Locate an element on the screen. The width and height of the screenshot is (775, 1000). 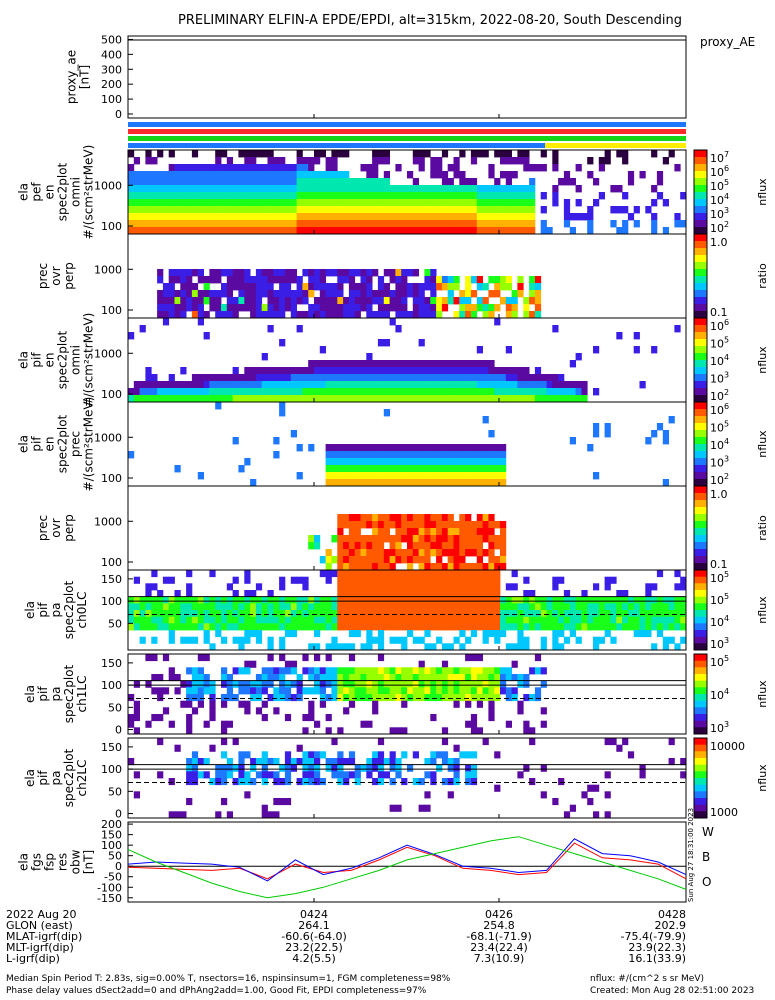
ylabel-prec_ovr_perp_i-line: prec is located at coordinates (43, 528).